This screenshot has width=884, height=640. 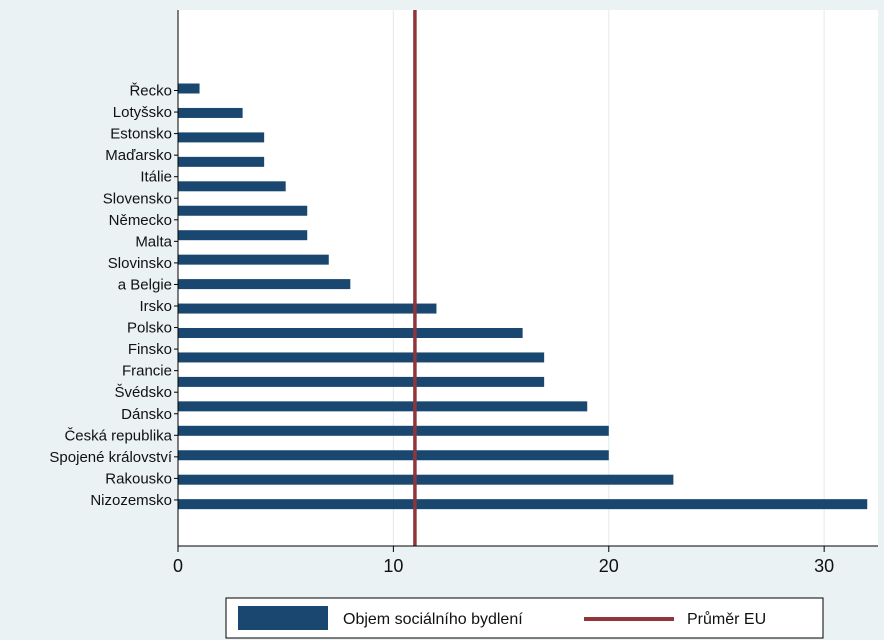 What do you see at coordinates (393, 566) in the screenshot?
I see `x-tick-label: 10` at bounding box center [393, 566].